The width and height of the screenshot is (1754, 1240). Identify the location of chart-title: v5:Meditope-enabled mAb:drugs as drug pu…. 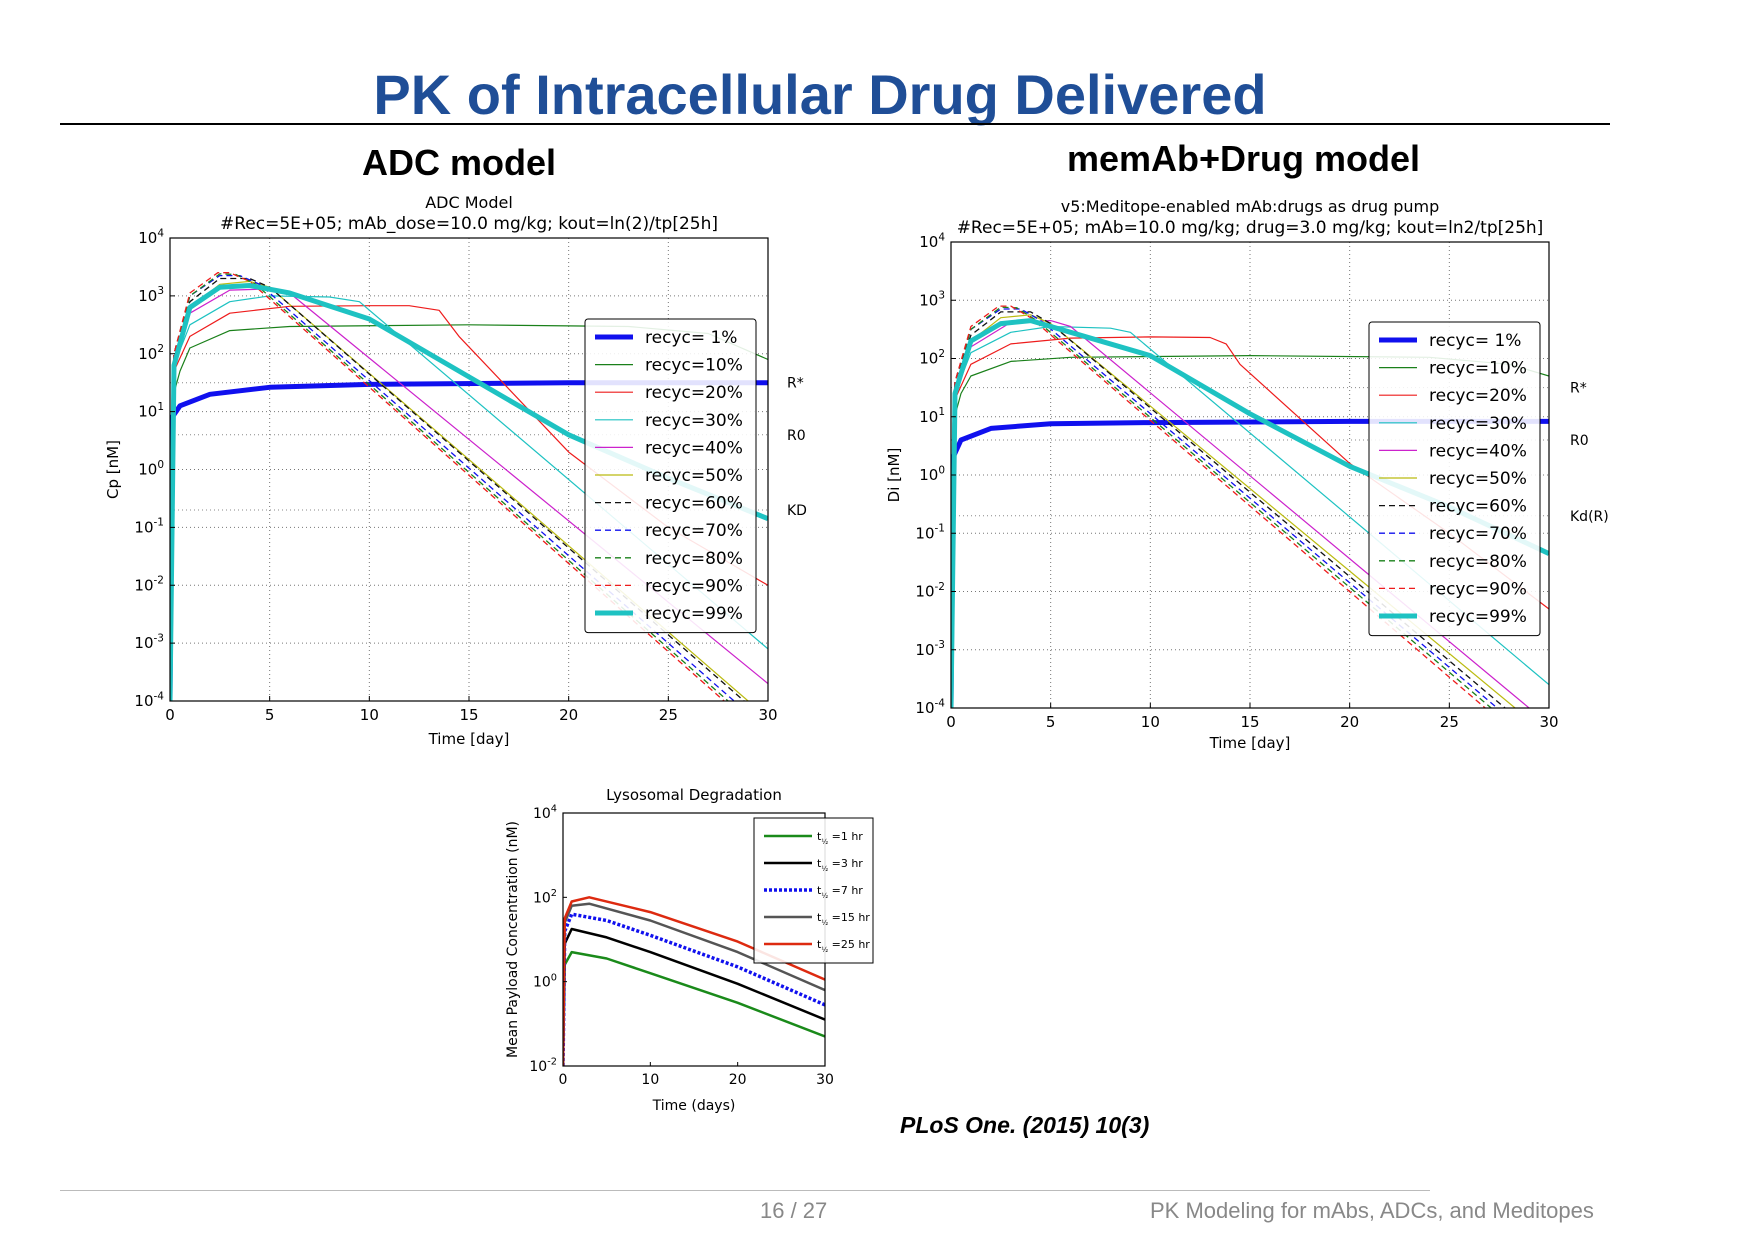
(1250, 206).